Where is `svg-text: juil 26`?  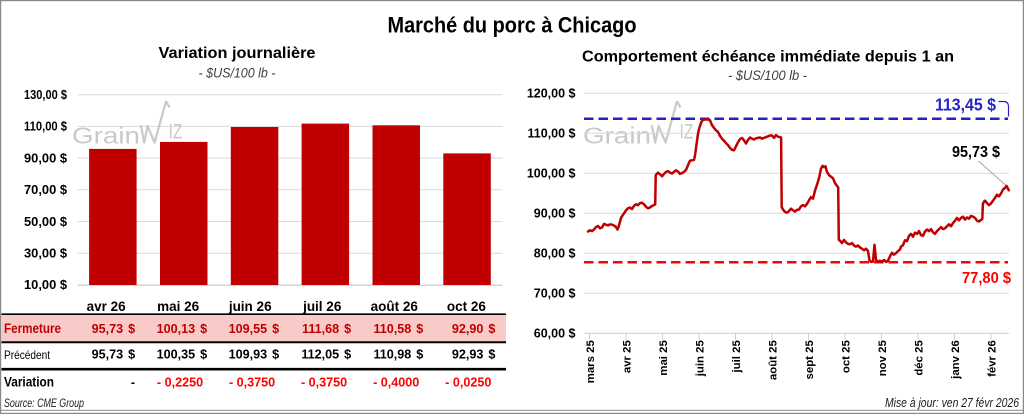 svg-text: juil 26 is located at coordinates (322, 306).